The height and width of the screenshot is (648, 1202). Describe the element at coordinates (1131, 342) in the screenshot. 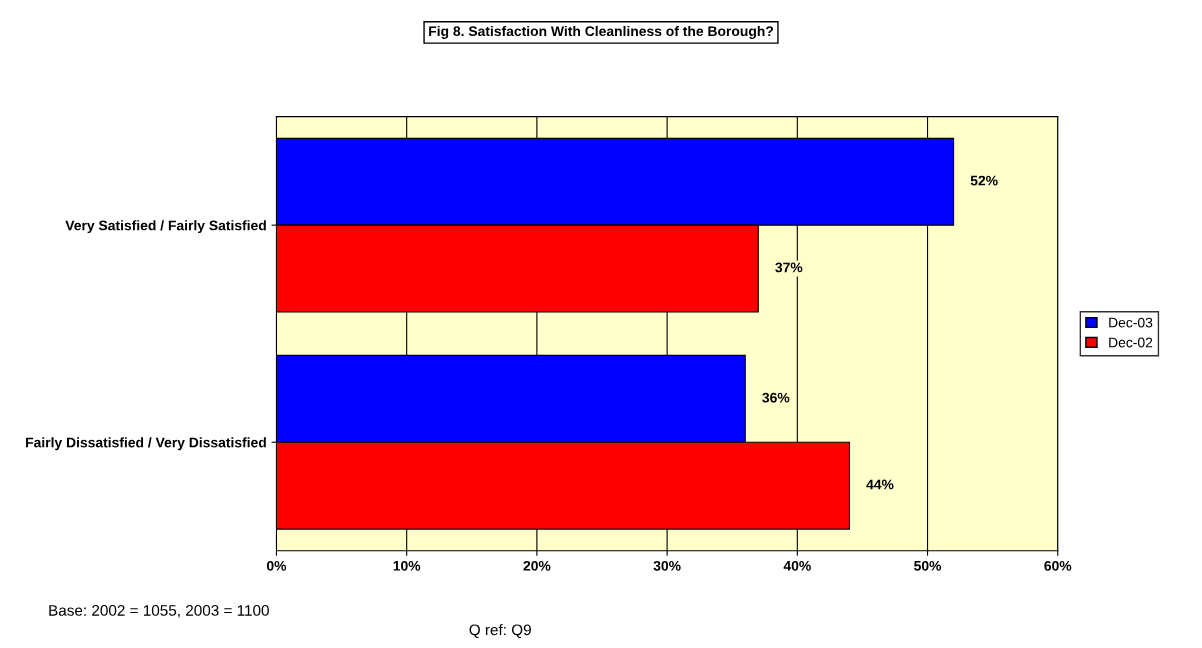

I see `legend-label: Dec-02` at that location.